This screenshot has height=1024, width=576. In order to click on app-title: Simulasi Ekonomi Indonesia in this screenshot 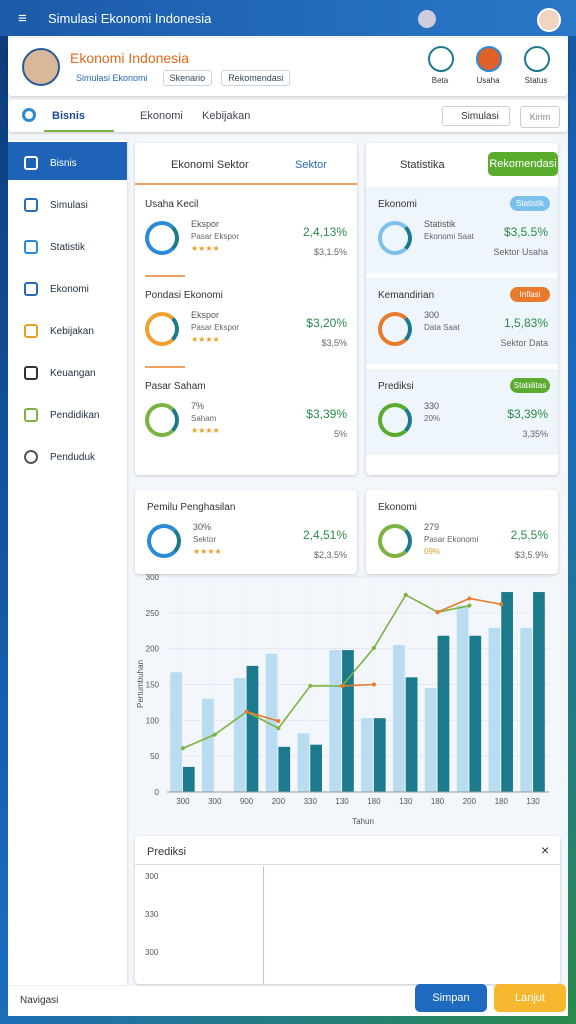, I will do `click(130, 18)`.